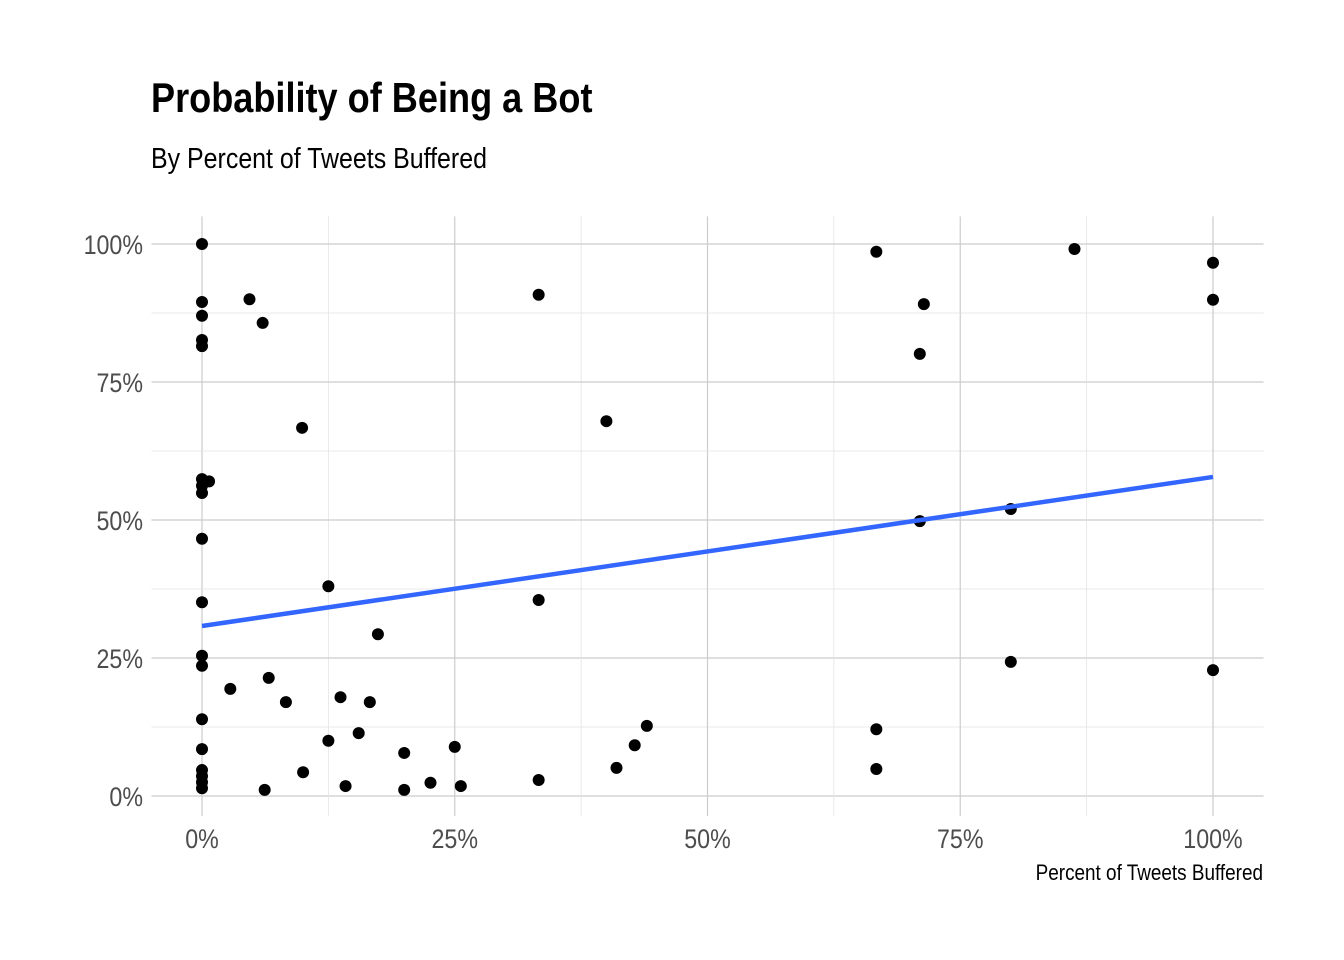 This screenshot has width=1344, height=960. I want to click on y-tick-label: 100%, so click(113, 245).